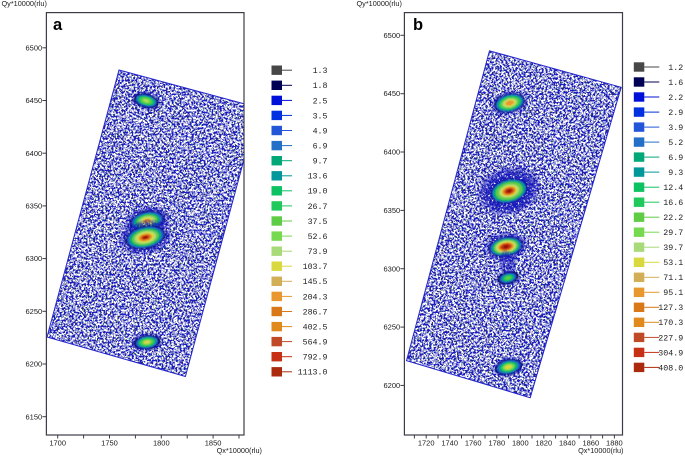  What do you see at coordinates (673, 233) in the screenshot?
I see `svg-text: 29.7` at bounding box center [673, 233].